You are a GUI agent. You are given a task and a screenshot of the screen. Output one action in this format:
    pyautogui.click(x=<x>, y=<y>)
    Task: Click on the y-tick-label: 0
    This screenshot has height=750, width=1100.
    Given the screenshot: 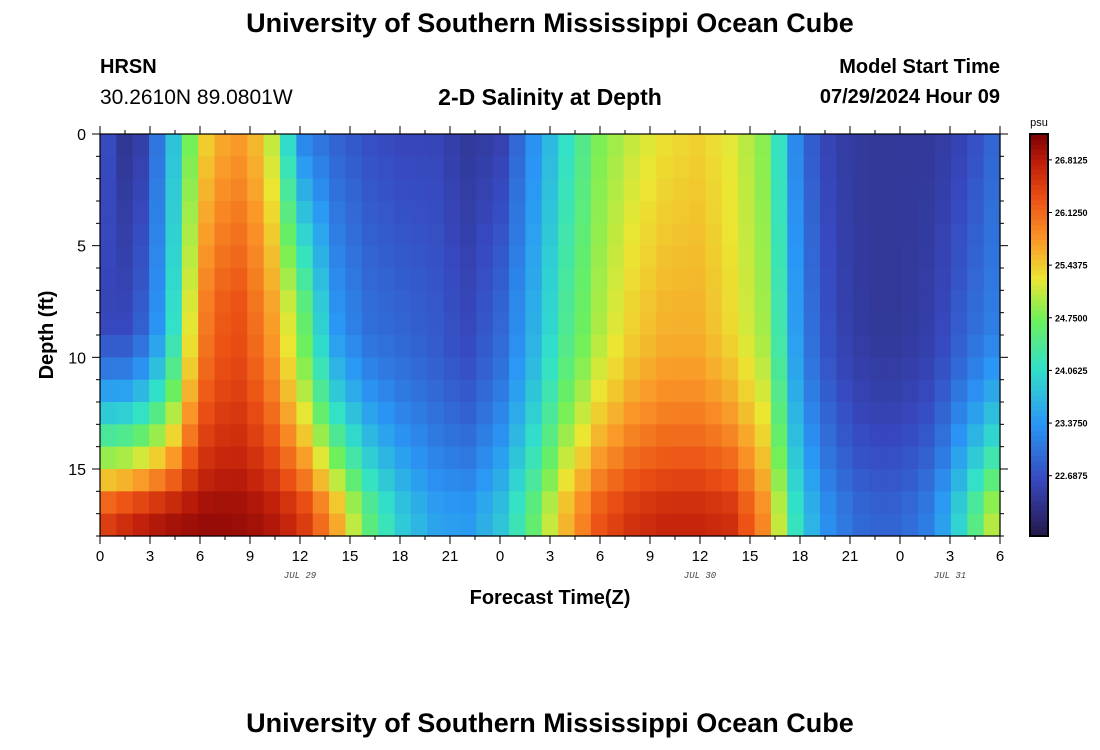 What is the action you would take?
    pyautogui.click(x=81, y=135)
    